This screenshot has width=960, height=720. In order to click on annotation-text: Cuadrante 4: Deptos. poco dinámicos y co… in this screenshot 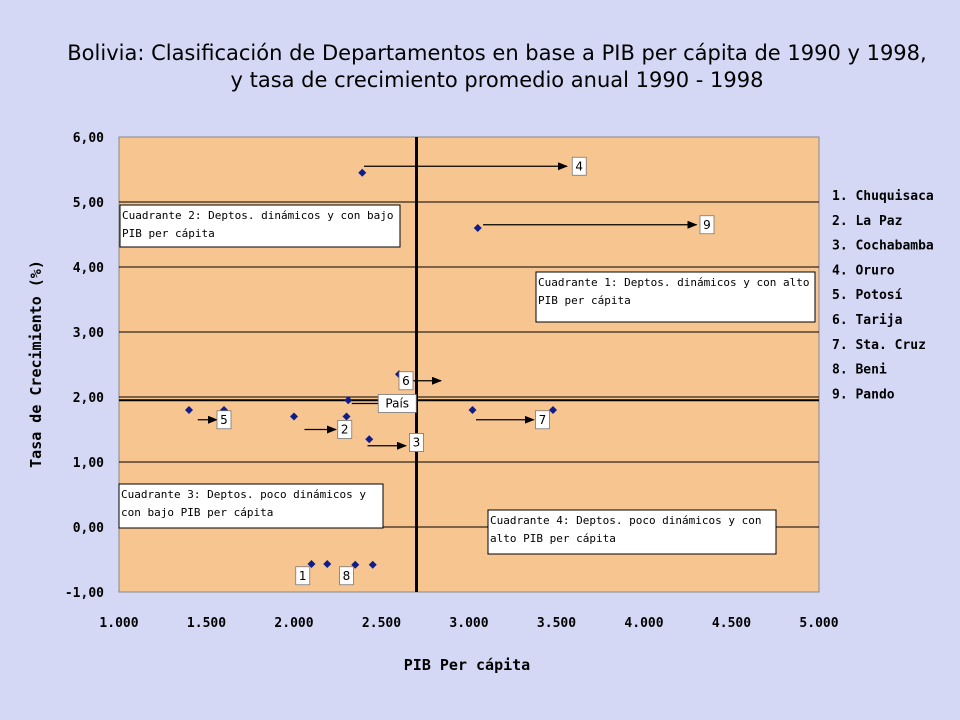, I will do `click(626, 520)`.